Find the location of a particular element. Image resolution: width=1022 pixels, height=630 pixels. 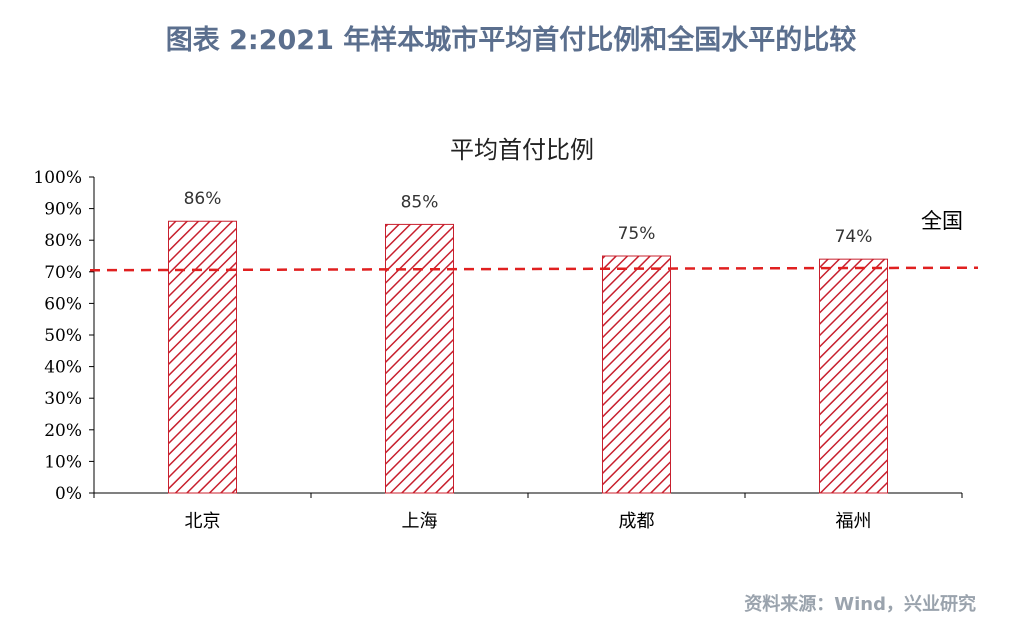

y-tick-label: 70% is located at coordinates (63, 273).